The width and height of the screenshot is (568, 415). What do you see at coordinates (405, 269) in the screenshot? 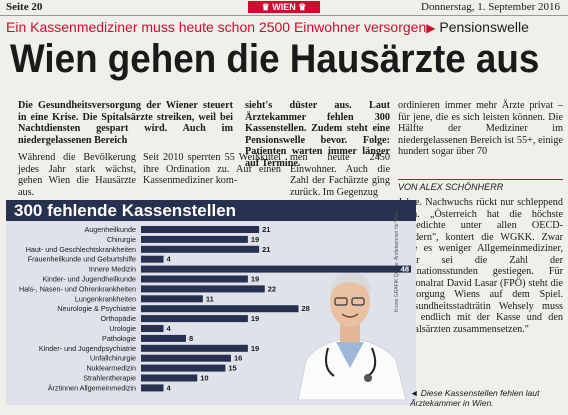
I see `value-label: 48` at bounding box center [405, 269].